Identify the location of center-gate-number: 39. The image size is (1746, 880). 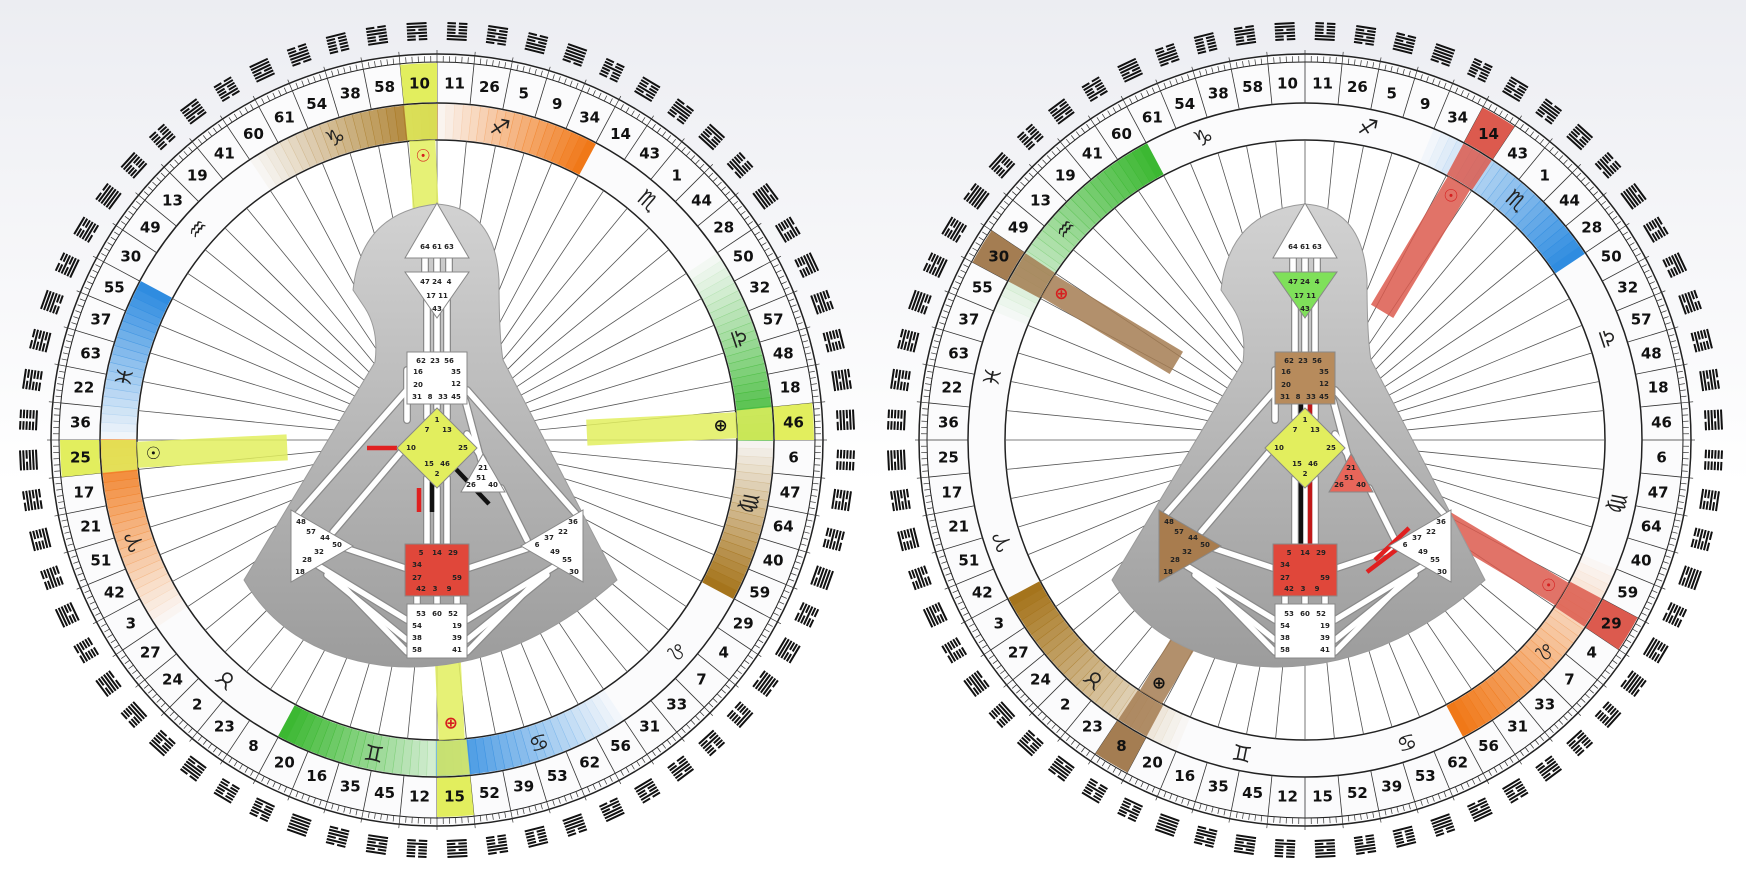
(1325, 638).